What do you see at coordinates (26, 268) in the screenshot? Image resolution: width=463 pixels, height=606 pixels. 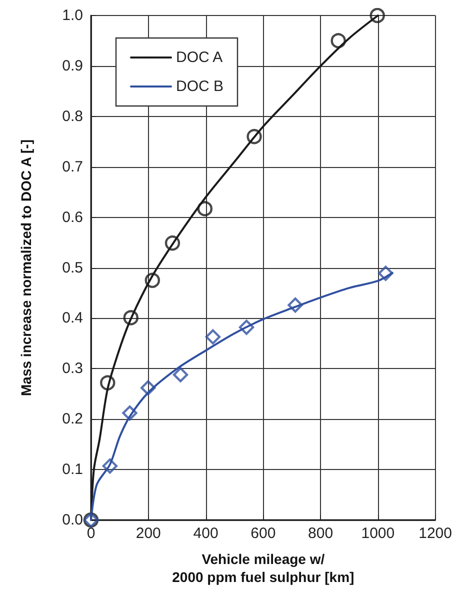 I see `y-axis-title: Mass increase normalized to DOC A [-]` at bounding box center [26, 268].